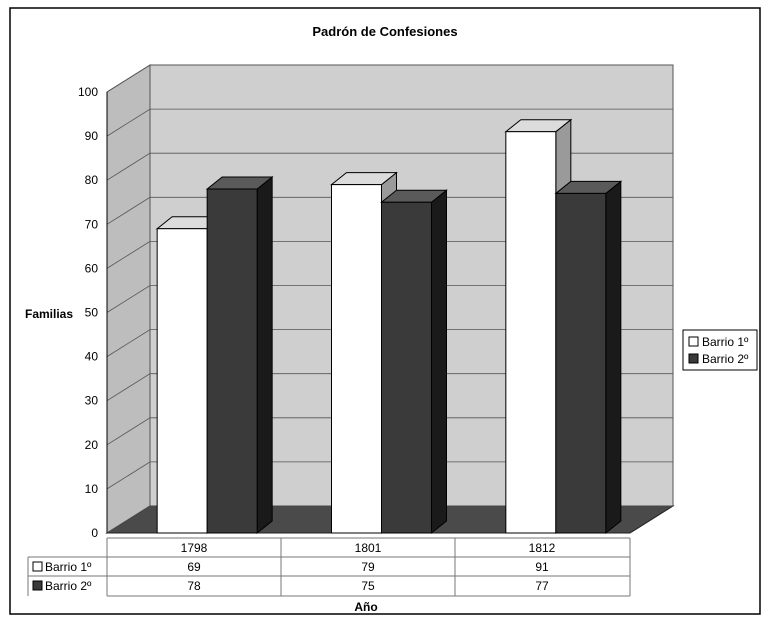  Describe the element at coordinates (194, 567) in the screenshot. I see `table-cell-barrio-1-1798: 69` at that location.